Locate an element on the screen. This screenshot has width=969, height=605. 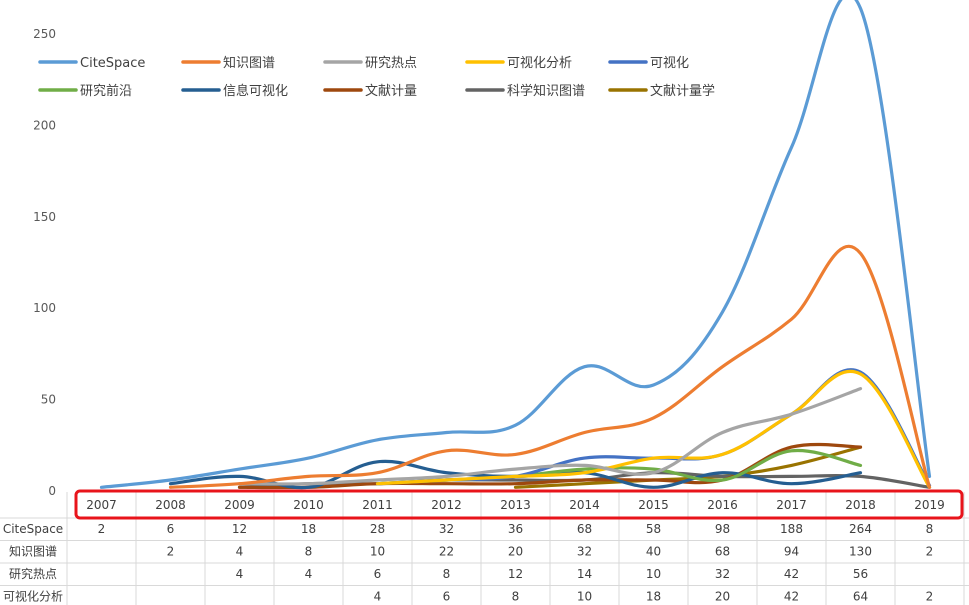
y-tick-label: 50 is located at coordinates (48, 400).